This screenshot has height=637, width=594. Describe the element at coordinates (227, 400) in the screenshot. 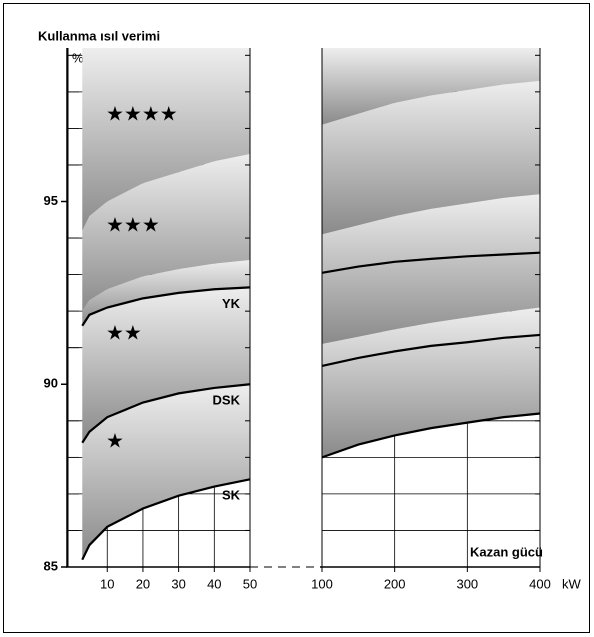

I see `curve-label: DSK` at that location.